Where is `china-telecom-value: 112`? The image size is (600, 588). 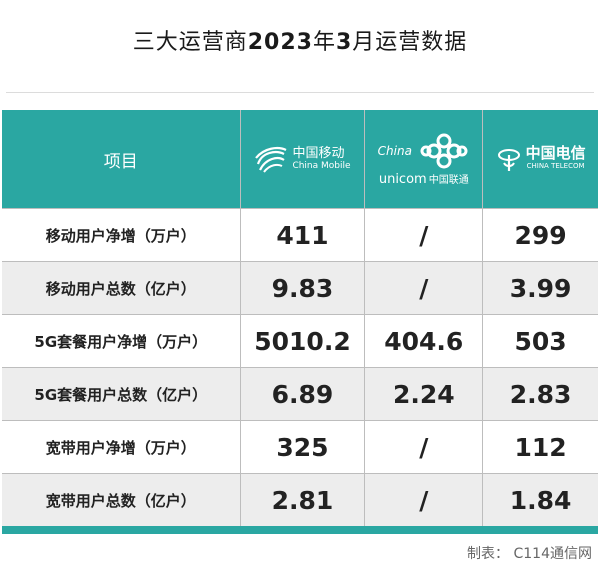 china-telecom-value: 112 is located at coordinates (540, 447).